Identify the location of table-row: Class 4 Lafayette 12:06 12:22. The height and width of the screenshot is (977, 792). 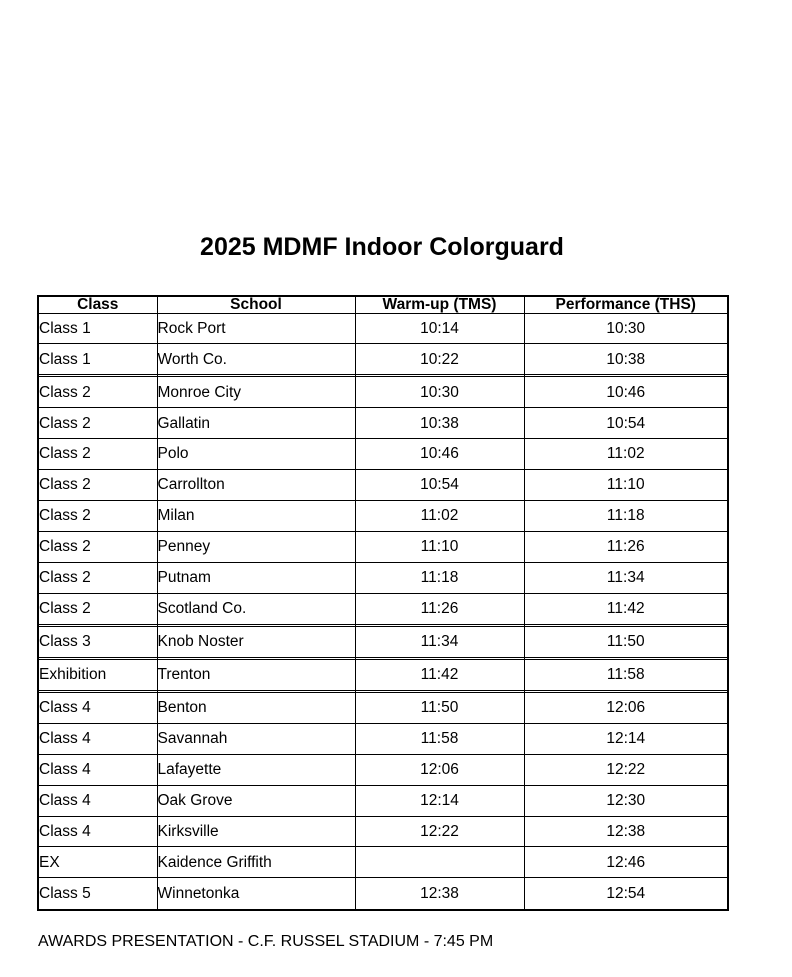
(383, 769).